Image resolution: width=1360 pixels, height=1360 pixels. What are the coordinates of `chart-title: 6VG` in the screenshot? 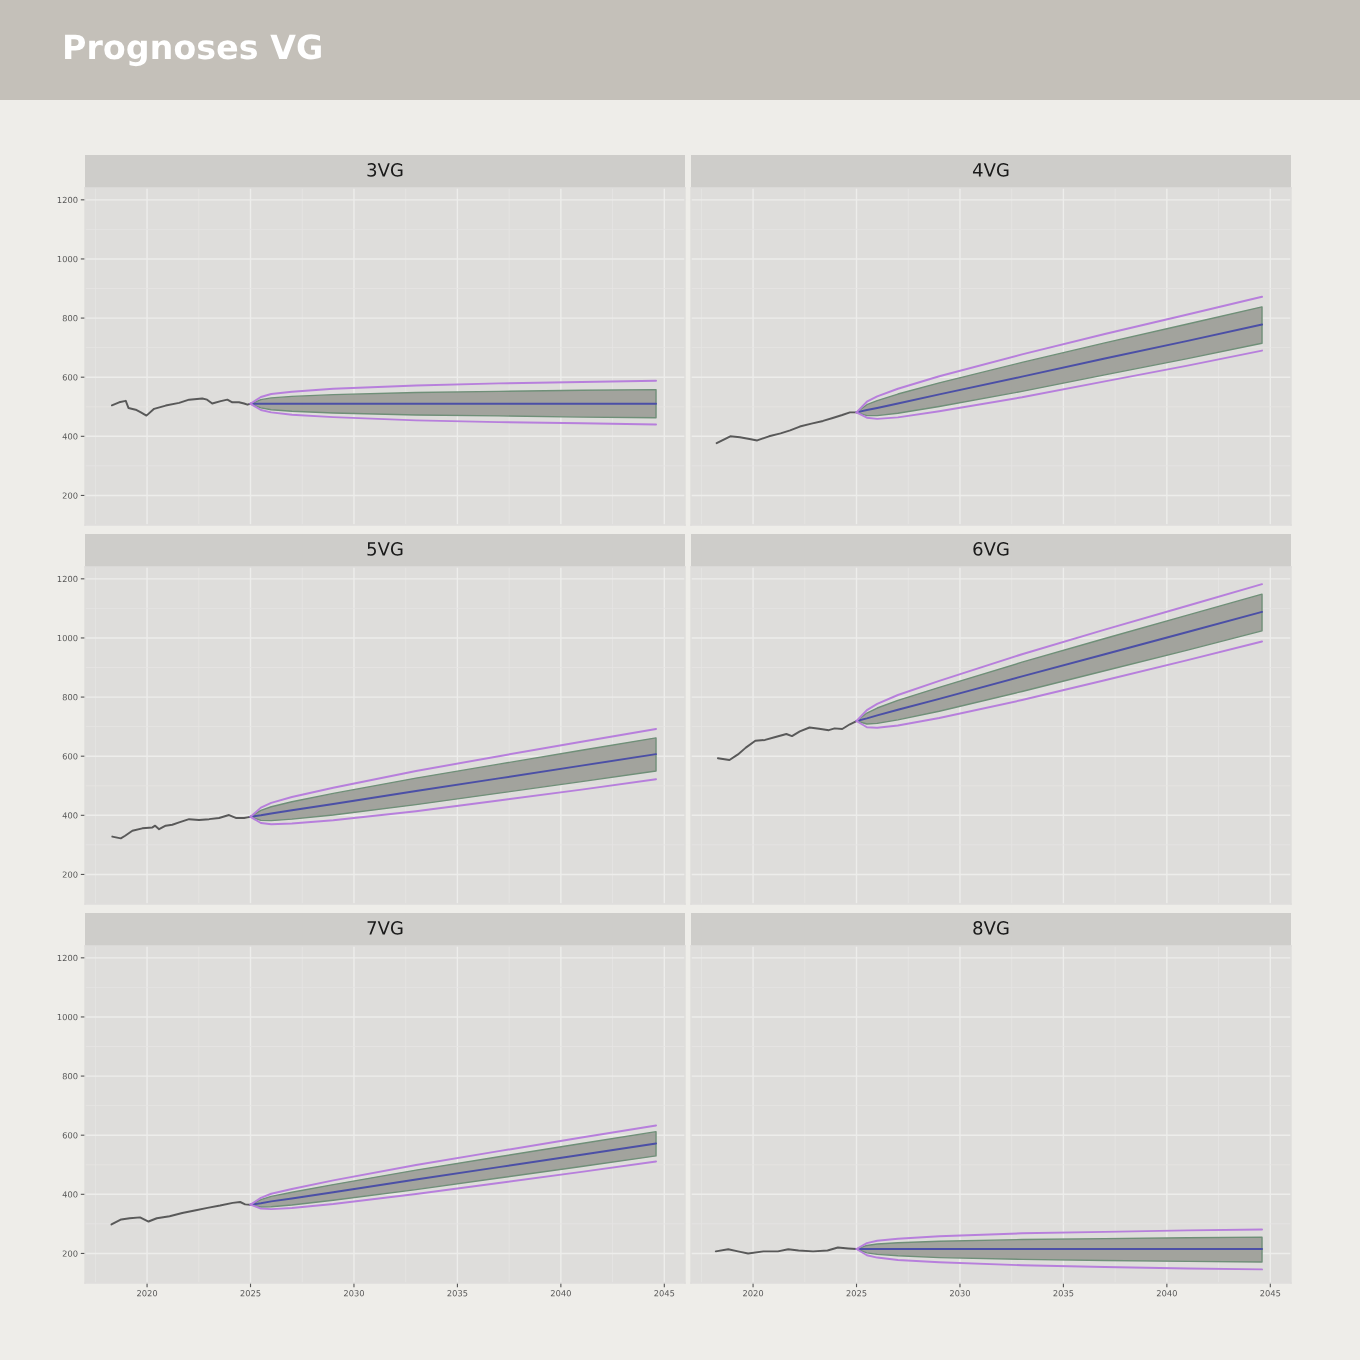 It's located at (991, 549).